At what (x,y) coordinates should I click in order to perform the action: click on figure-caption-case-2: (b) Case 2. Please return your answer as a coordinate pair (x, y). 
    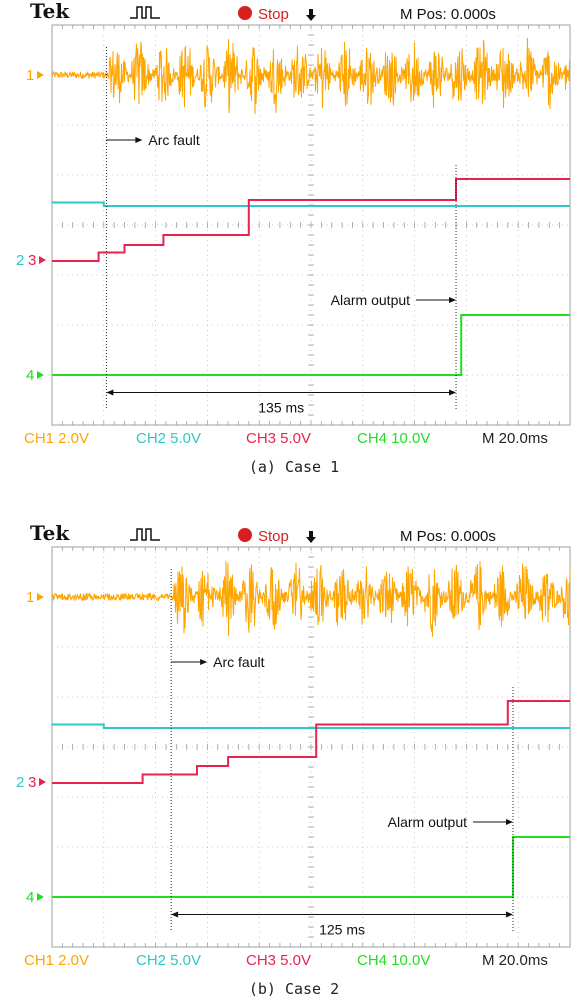
    Looking at the image, I should click on (294, 989).